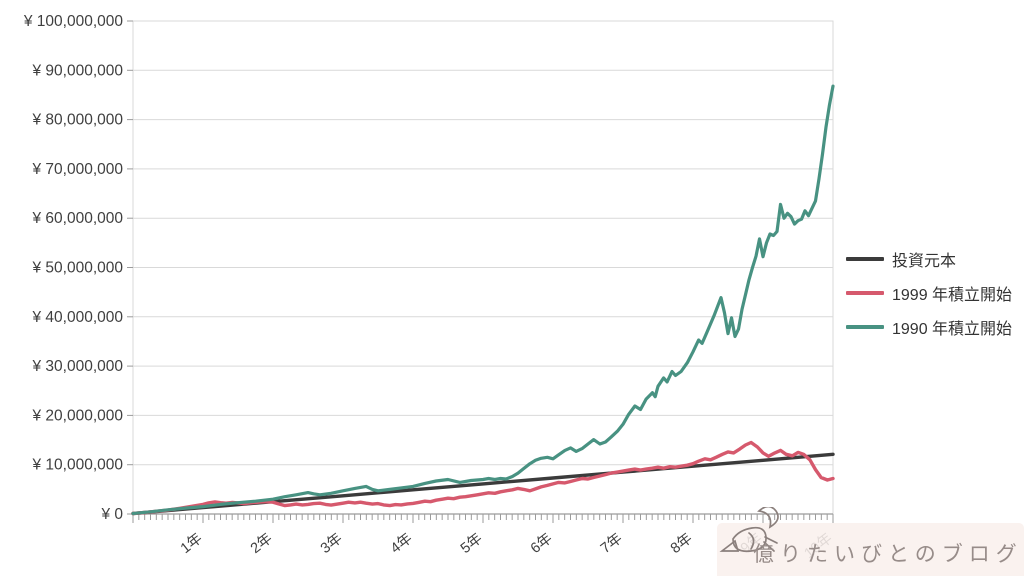 The width and height of the screenshot is (1024, 576). What do you see at coordinates (471, 543) in the screenshot?
I see `x-axis-label: 5年` at bounding box center [471, 543].